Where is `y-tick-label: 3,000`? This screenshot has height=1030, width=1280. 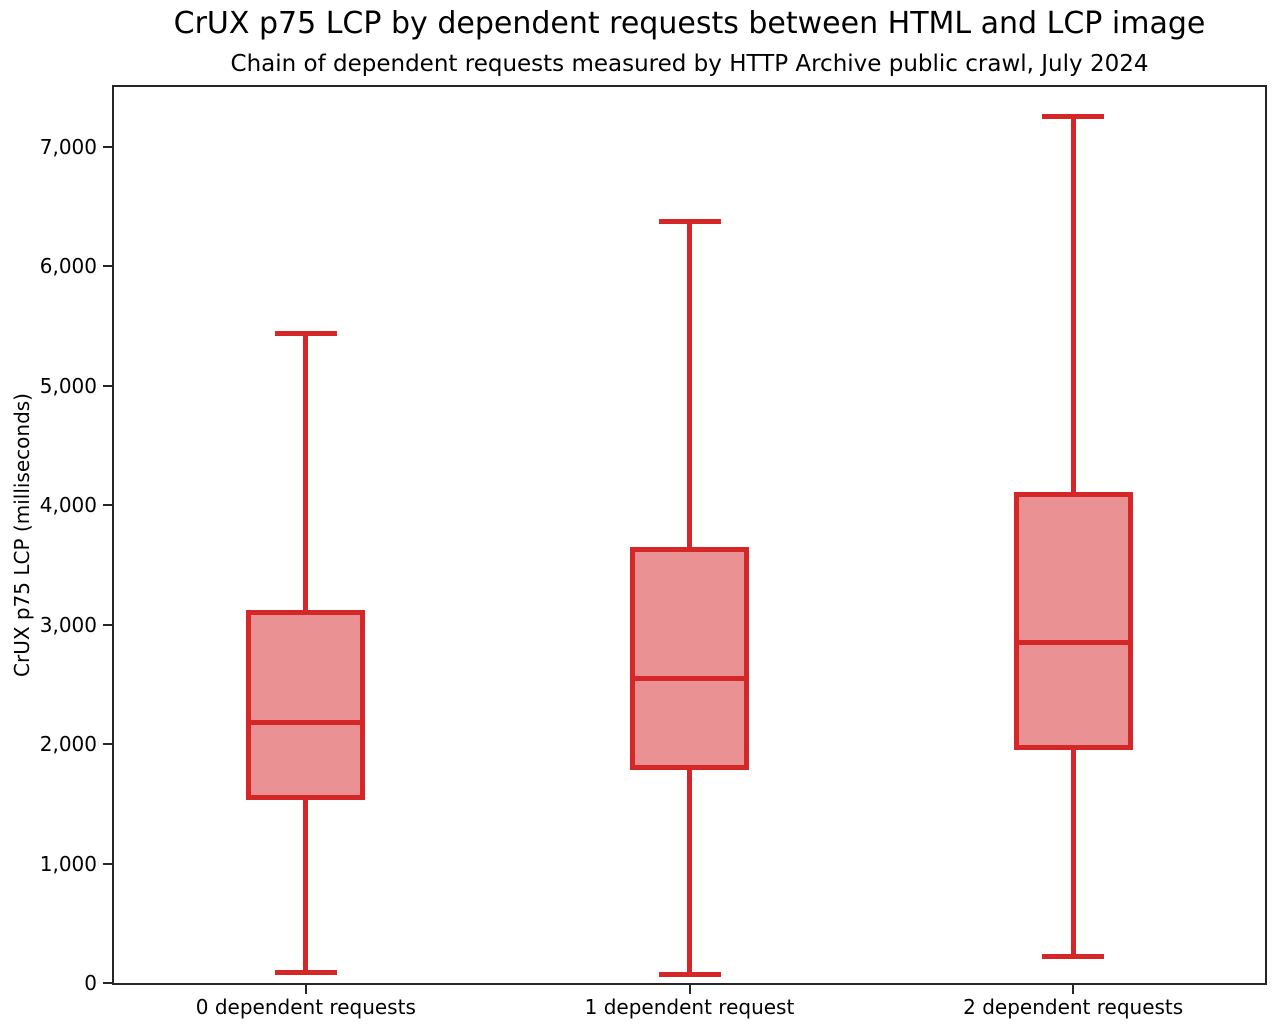 y-tick-label: 3,000 is located at coordinates (68, 624).